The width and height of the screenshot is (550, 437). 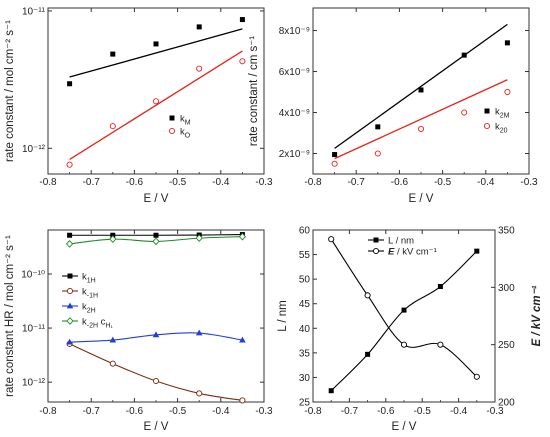 What do you see at coordinates (34, 149) in the screenshot?
I see `y-tick-label: 10⁻¹²` at bounding box center [34, 149].